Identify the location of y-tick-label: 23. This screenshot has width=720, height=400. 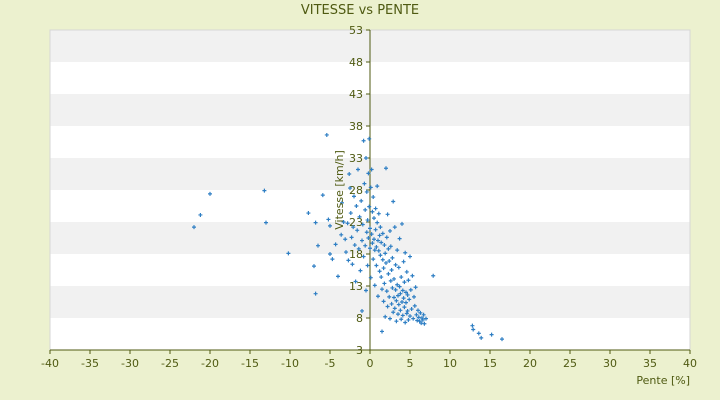
(356, 222).